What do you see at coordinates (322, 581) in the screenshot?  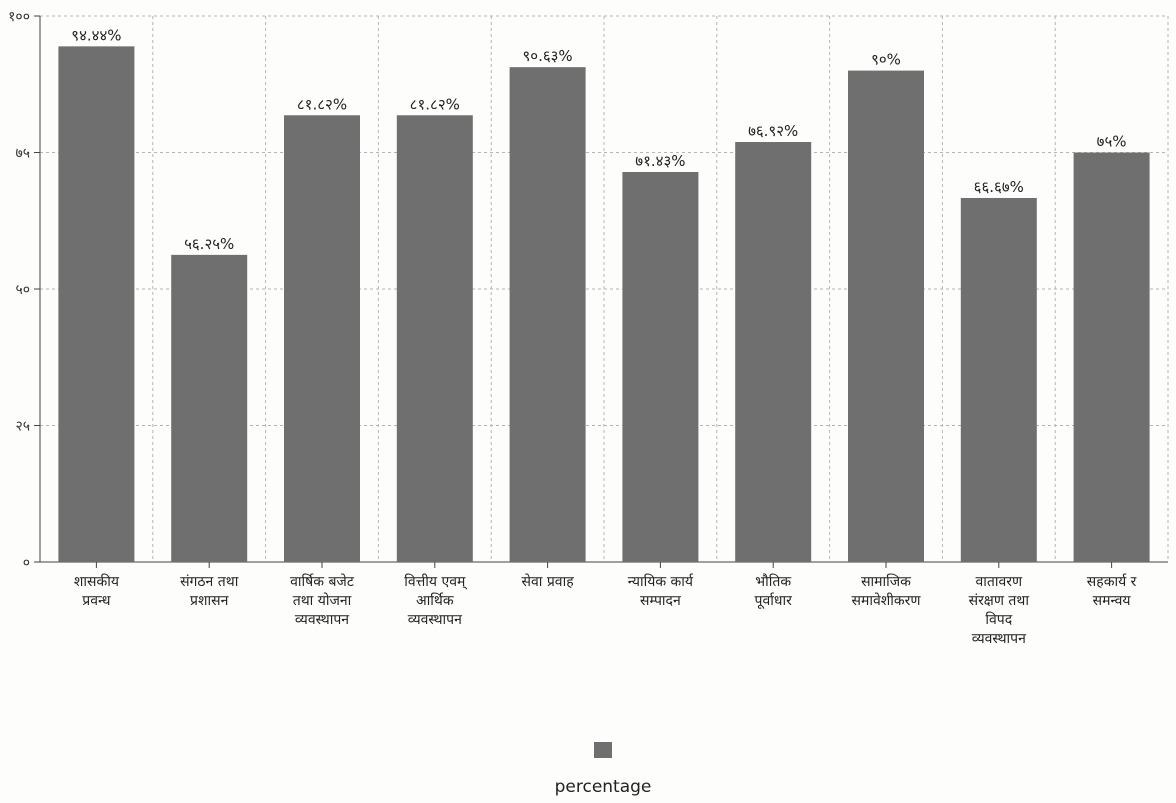 I see `x-tick-label: वार्षिक बजेट` at bounding box center [322, 581].